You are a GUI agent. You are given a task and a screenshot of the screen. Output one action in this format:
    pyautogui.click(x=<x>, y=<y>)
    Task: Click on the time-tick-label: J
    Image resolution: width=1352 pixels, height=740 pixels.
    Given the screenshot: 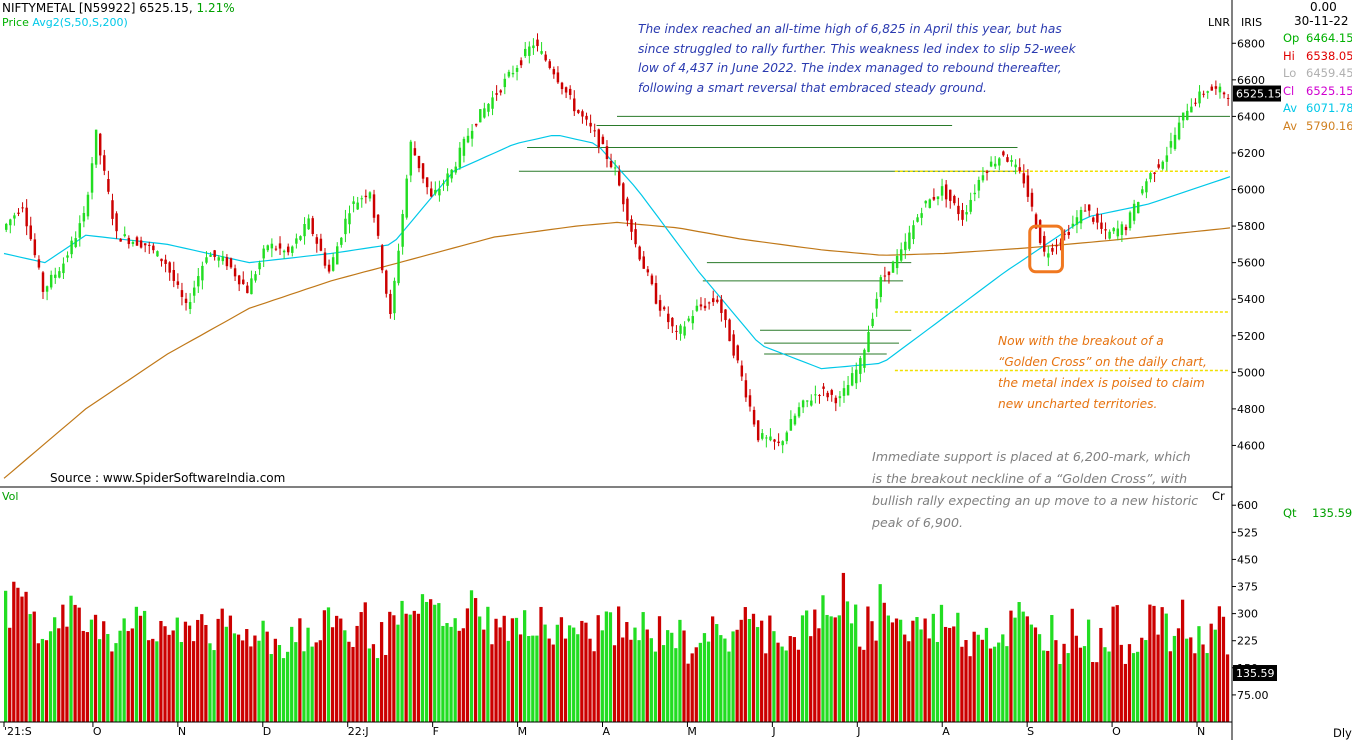 What is the action you would take?
    pyautogui.click(x=858, y=731)
    